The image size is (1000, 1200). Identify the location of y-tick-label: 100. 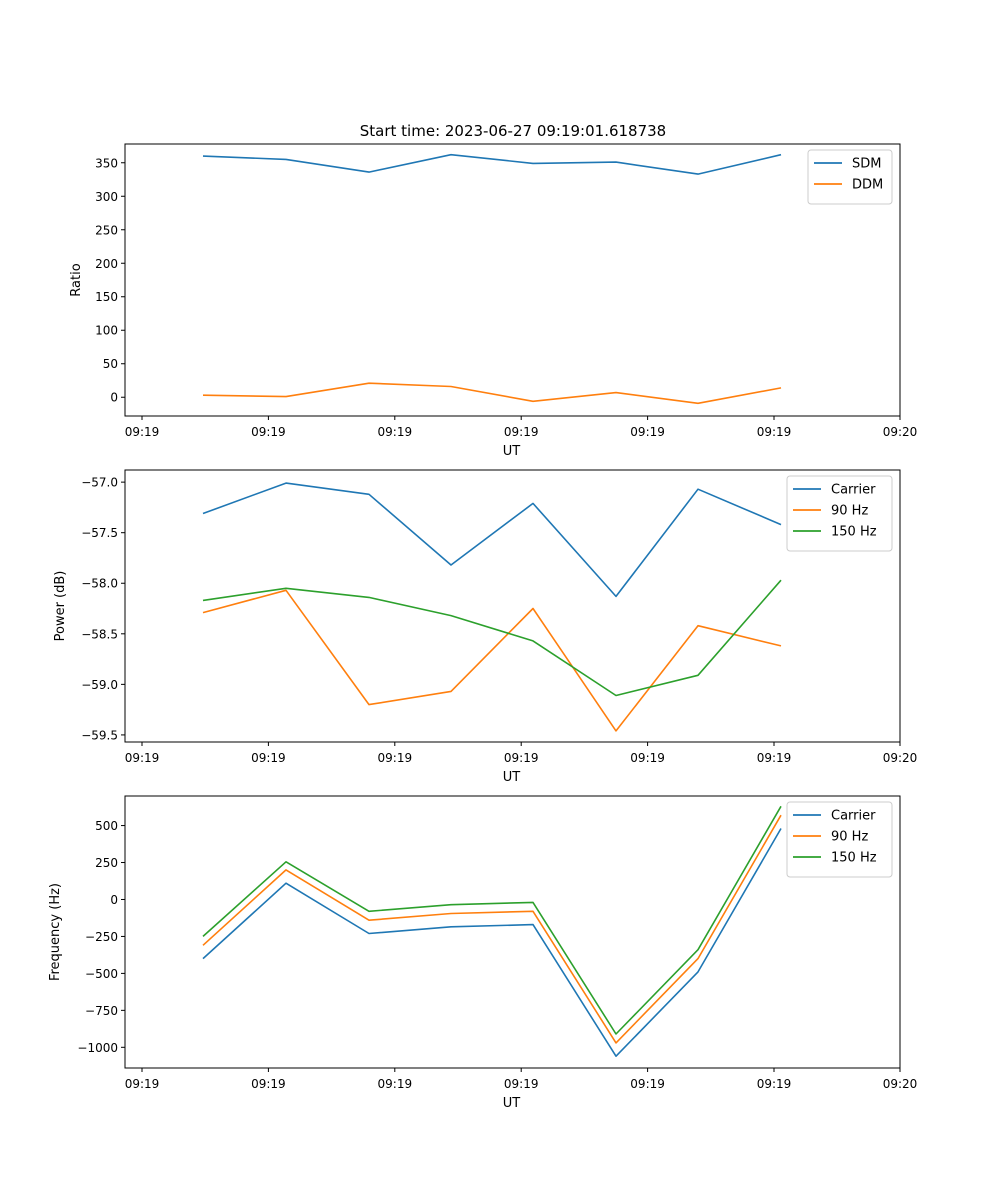
(106, 331).